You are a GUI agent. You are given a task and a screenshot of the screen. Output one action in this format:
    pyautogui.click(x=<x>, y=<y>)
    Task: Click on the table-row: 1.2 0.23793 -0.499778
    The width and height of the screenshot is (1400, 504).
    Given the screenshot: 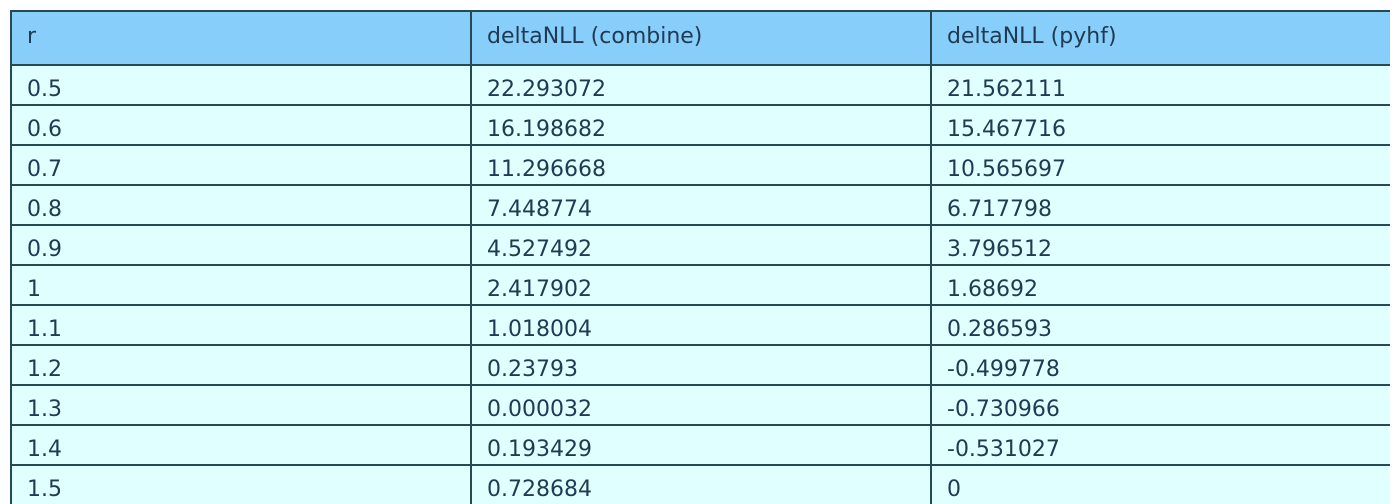 What is the action you would take?
    pyautogui.click(x=700, y=365)
    